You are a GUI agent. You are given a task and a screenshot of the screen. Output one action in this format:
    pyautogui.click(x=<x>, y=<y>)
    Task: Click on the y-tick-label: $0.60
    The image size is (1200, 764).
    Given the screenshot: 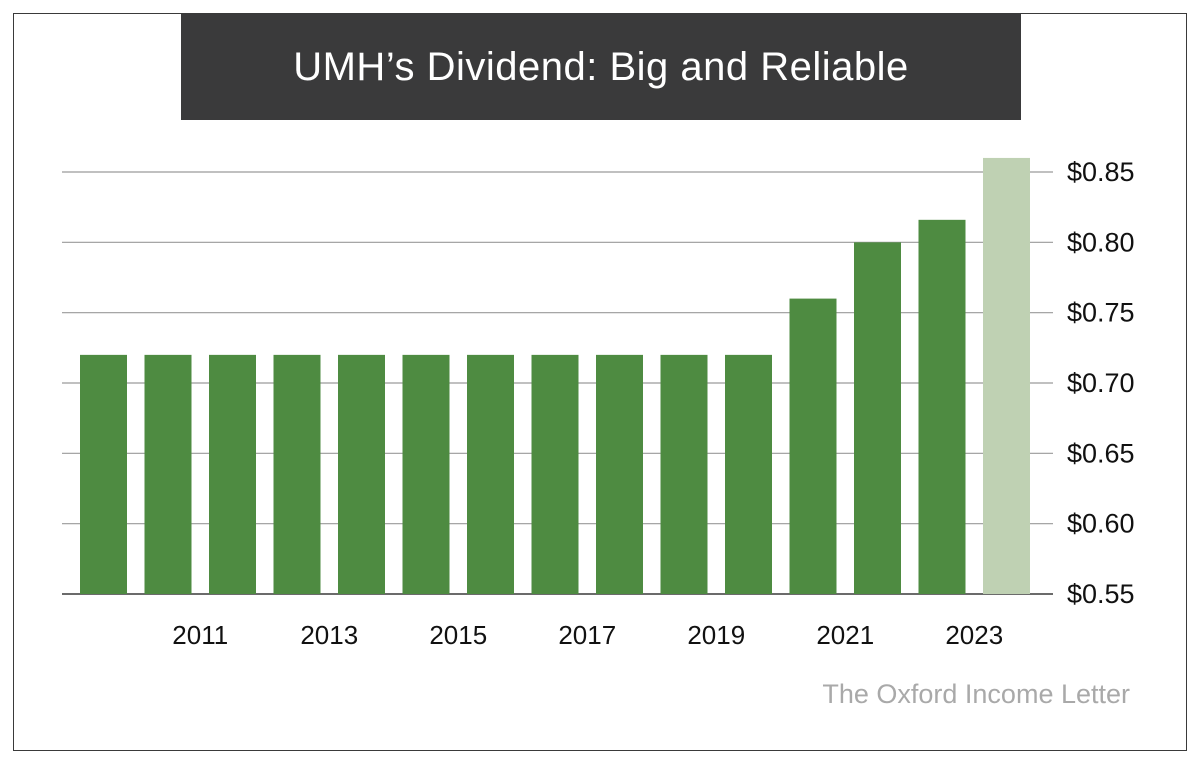 What is the action you would take?
    pyautogui.click(x=1101, y=524)
    